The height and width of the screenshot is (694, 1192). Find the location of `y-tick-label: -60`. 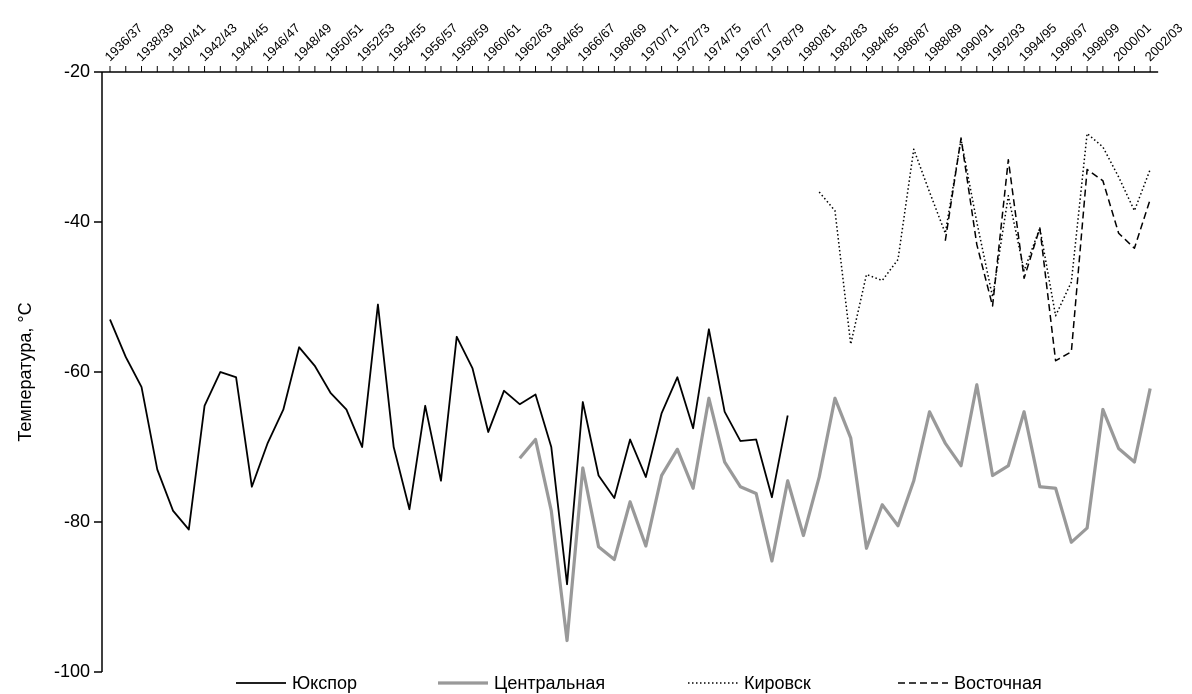

y-tick-label: -60 is located at coordinates (77, 371).